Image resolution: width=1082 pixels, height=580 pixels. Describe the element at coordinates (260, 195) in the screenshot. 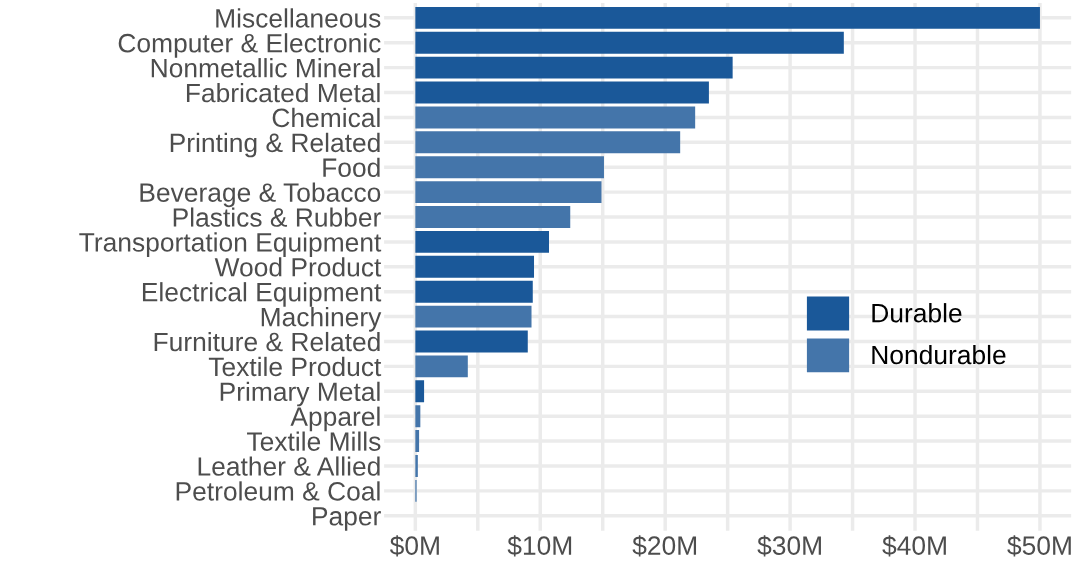

I see `y-tick-label: Beverage & Tobacco` at that location.